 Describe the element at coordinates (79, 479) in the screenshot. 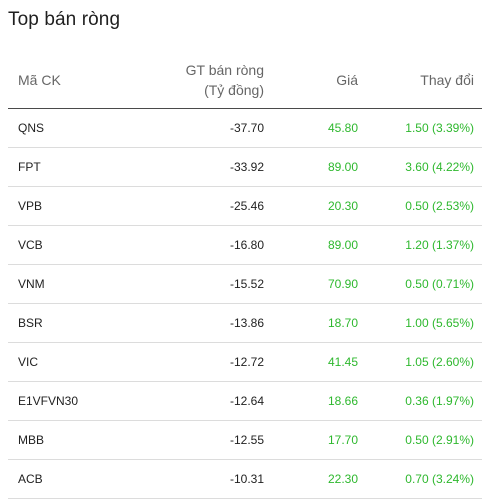

I see `ticker-cell: ACB` at that location.